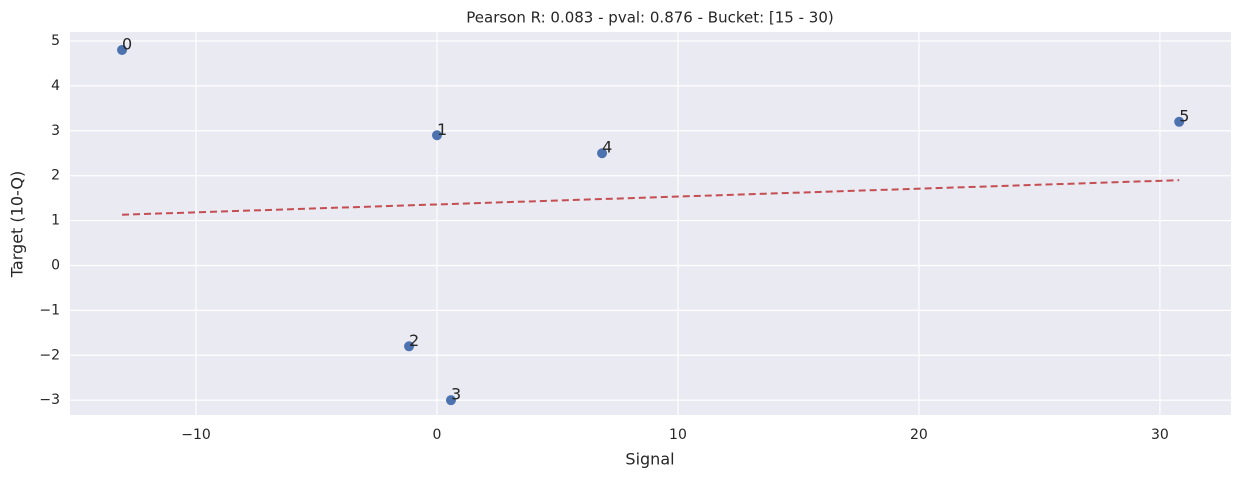  I want to click on point-label: 5, so click(1184, 115).